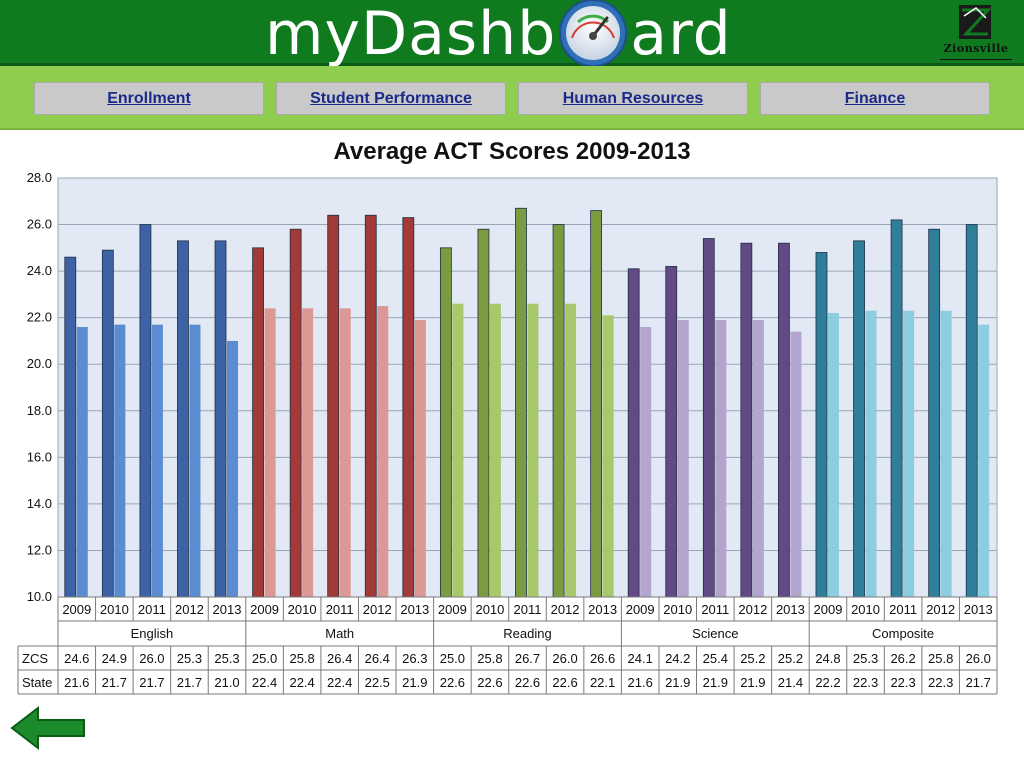  I want to click on series-row-label: ZCS, so click(35, 658).